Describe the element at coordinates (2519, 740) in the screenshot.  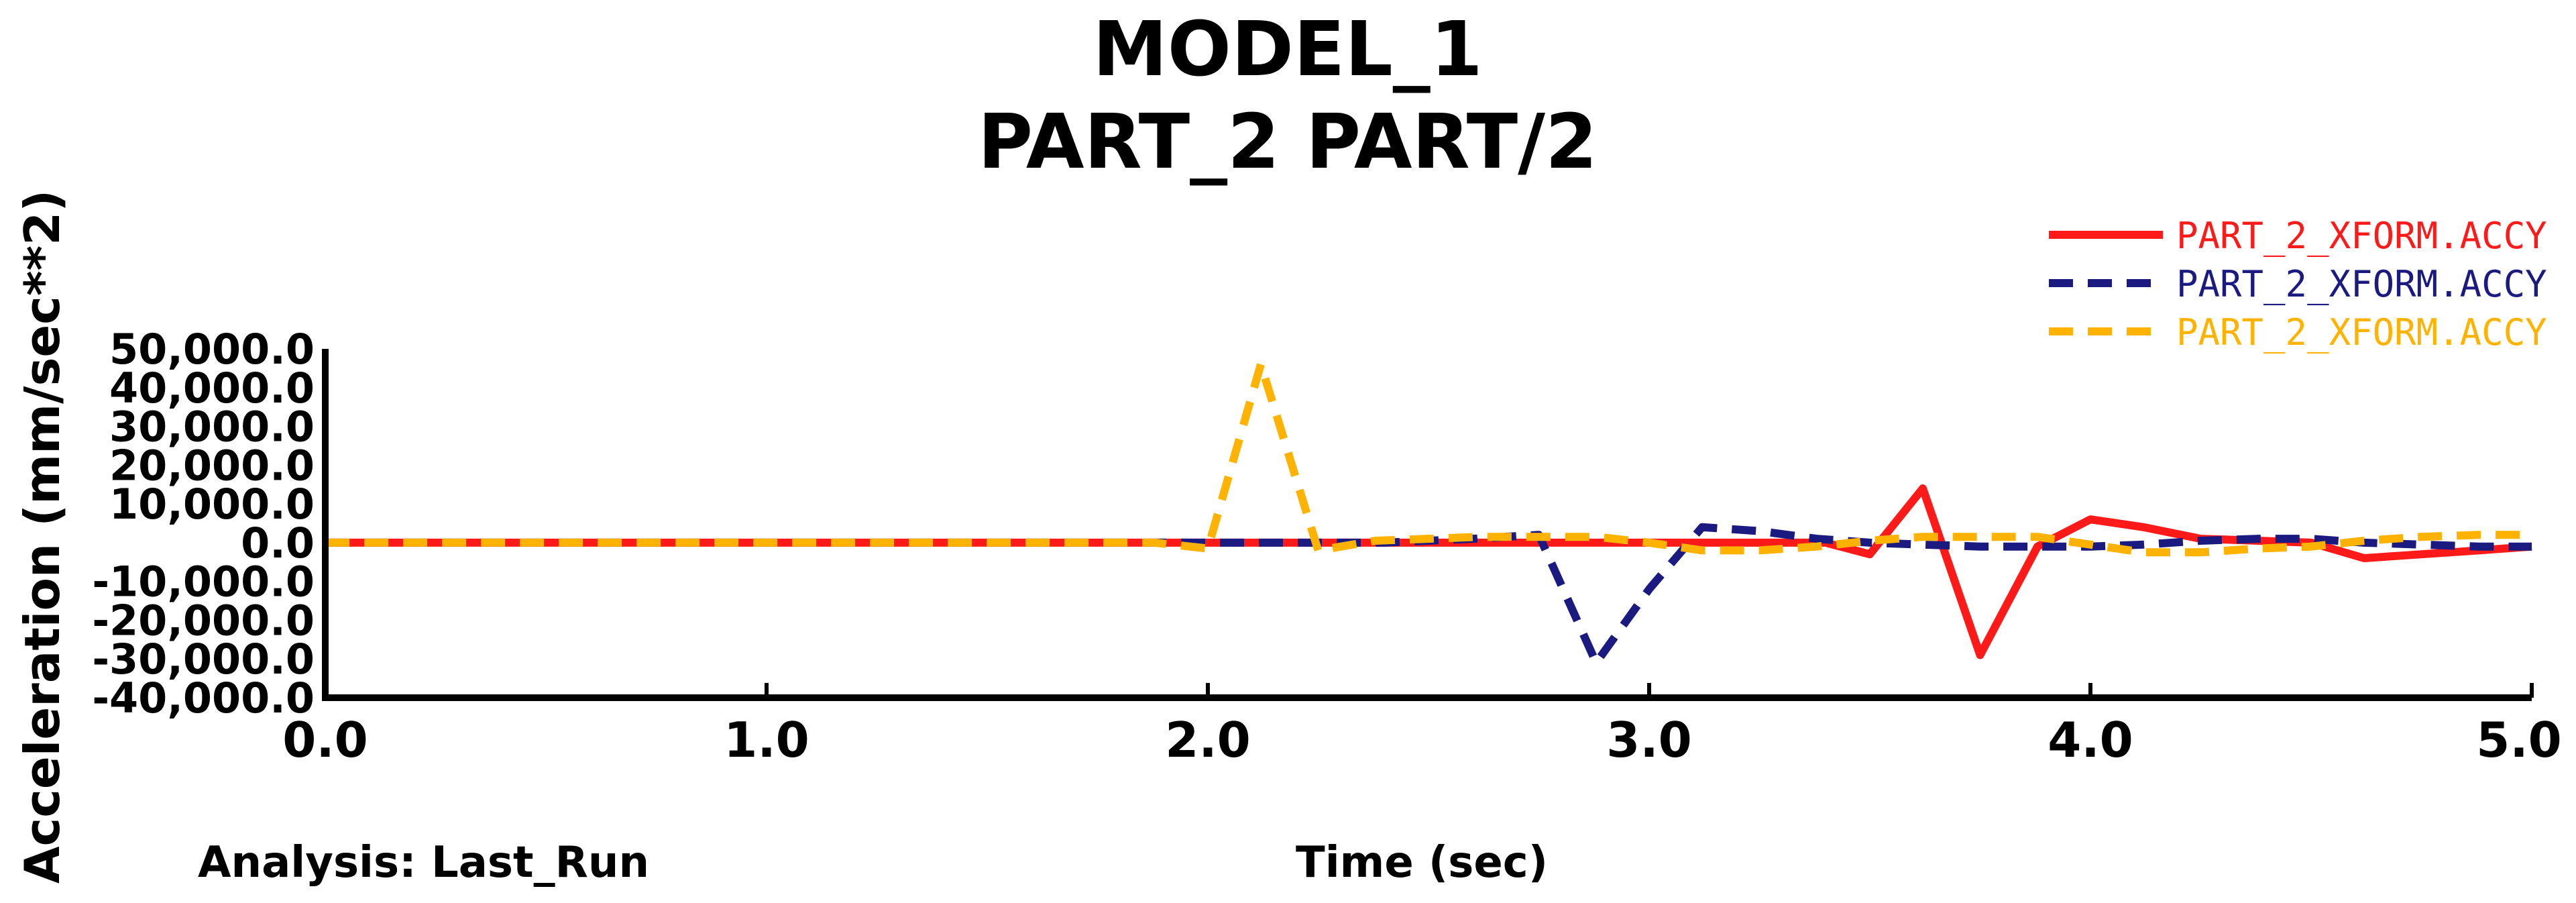
I see `x-tick-label: 5.0` at that location.